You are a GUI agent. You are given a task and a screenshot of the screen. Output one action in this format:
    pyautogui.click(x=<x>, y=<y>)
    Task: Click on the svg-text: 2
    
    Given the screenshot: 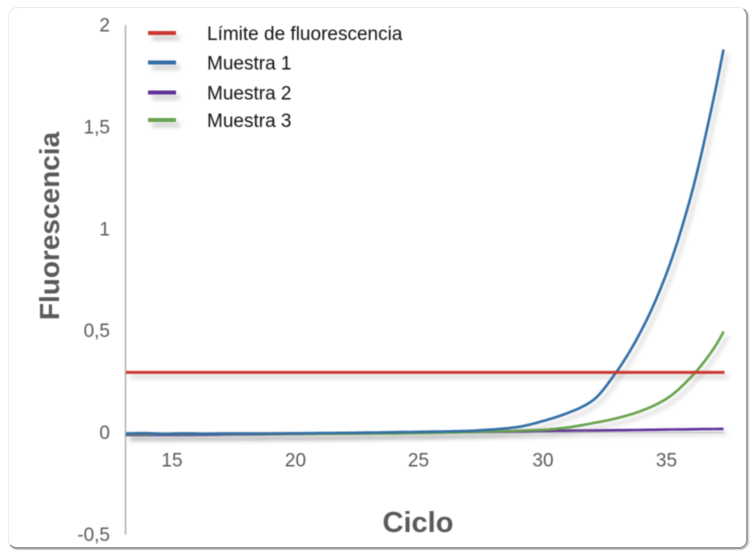 What is the action you would take?
    pyautogui.click(x=104, y=26)
    